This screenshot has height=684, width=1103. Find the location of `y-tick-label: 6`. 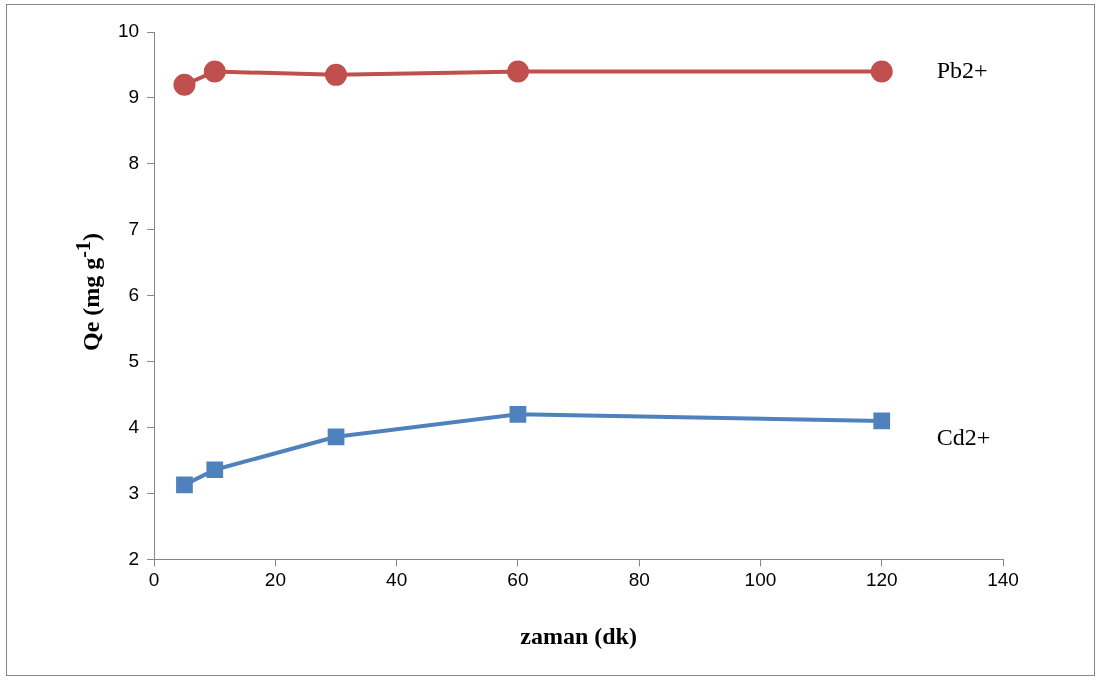

y-tick-label: 6 is located at coordinates (134, 294).